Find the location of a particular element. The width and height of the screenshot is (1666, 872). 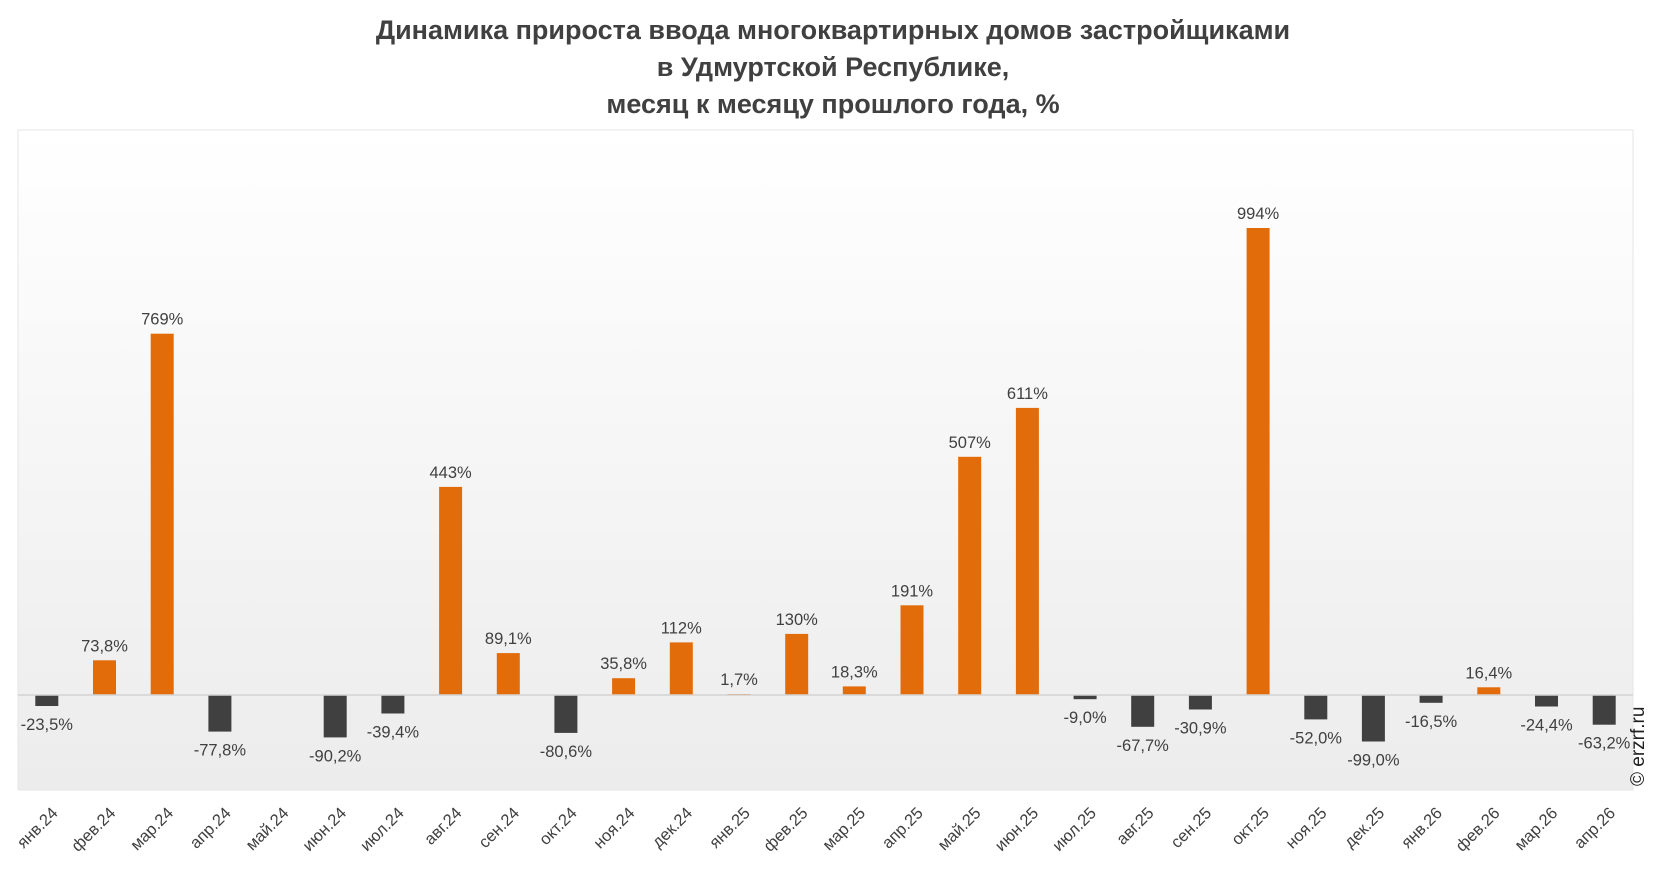

data-label-июл.25: -9,0% is located at coordinates (1085, 718).